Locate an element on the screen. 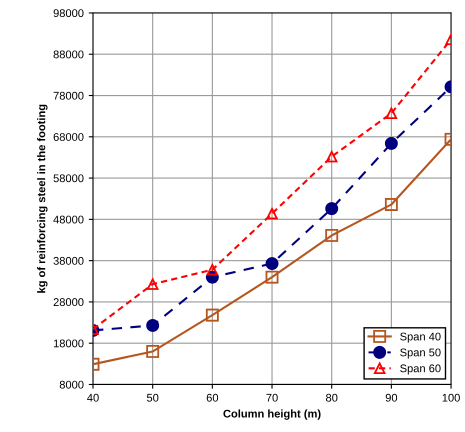 The width and height of the screenshot is (465, 432). x-tick-label: 100 is located at coordinates (451, 398).